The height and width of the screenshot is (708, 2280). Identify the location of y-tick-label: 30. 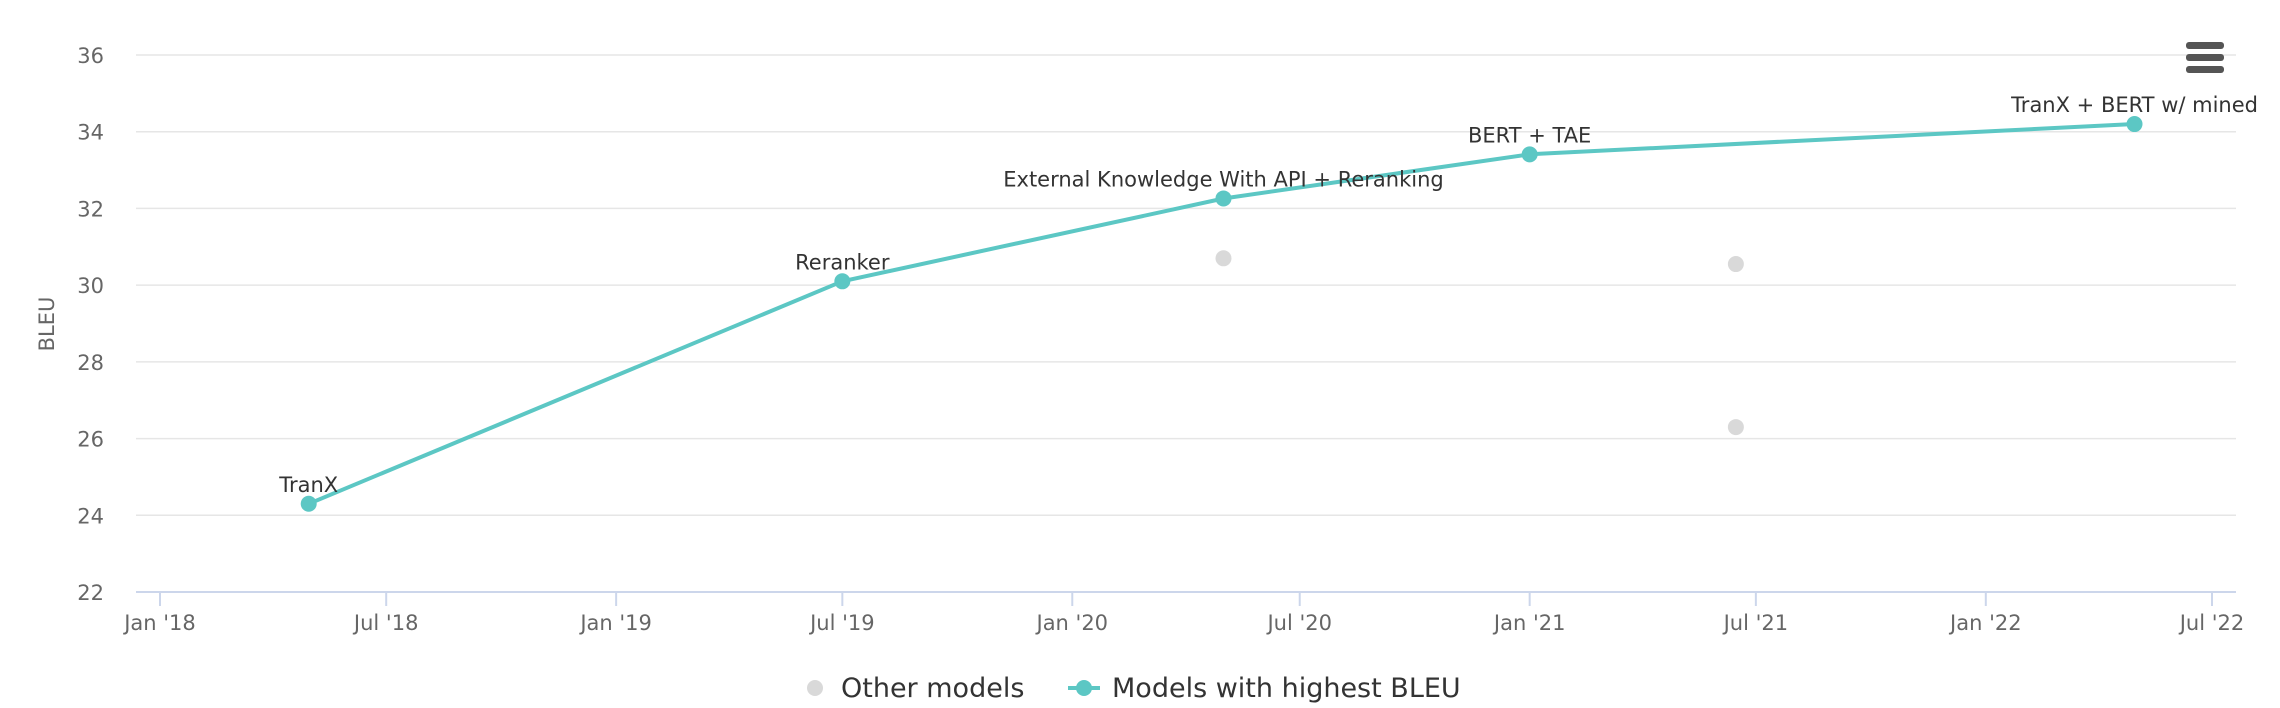
(90, 286).